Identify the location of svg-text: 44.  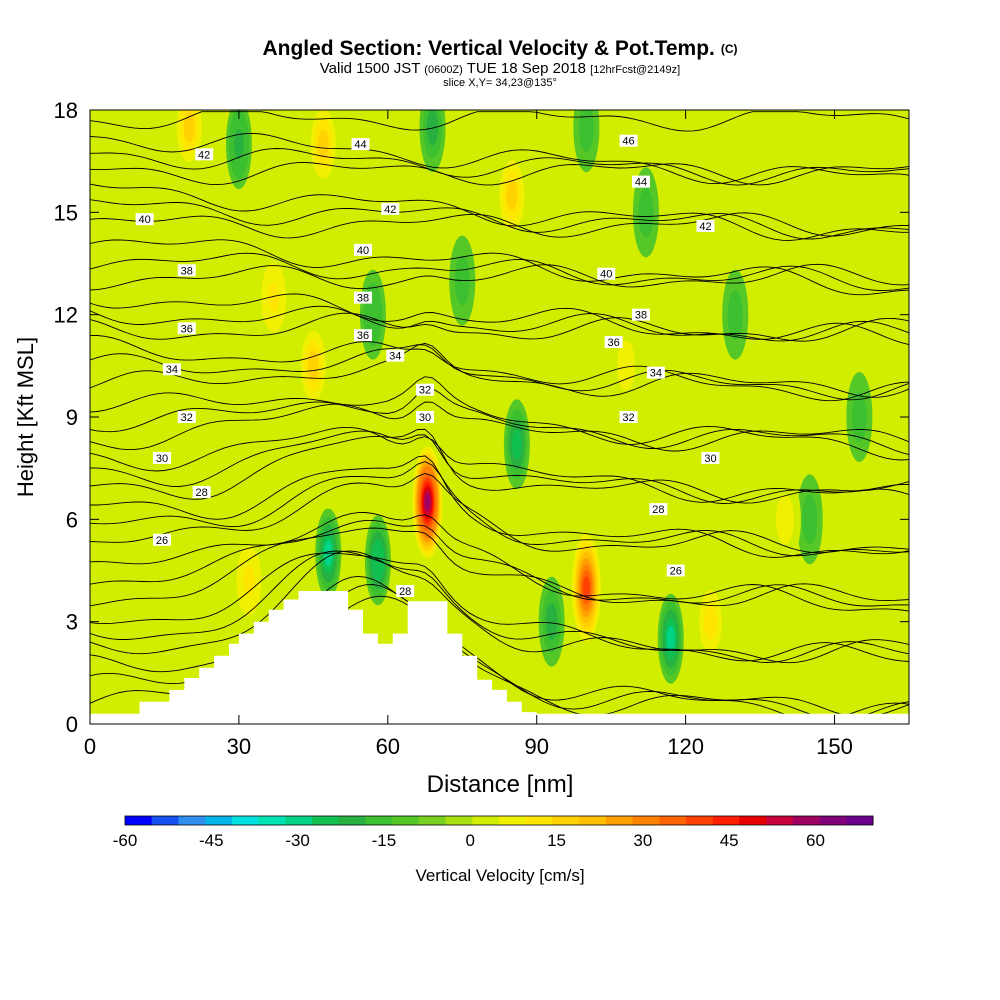
(360, 145).